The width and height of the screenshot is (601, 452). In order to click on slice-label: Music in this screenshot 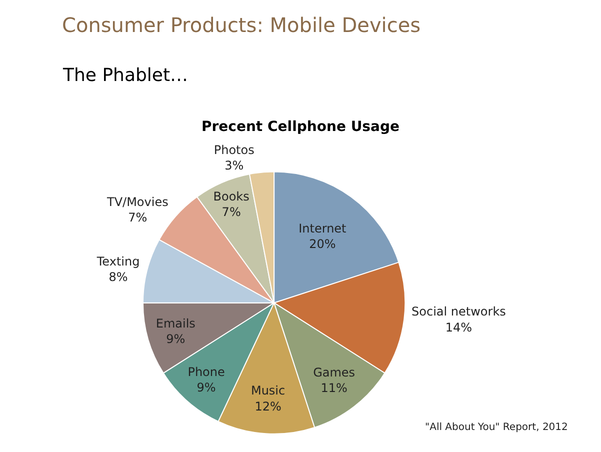, I will do `click(268, 391)`.